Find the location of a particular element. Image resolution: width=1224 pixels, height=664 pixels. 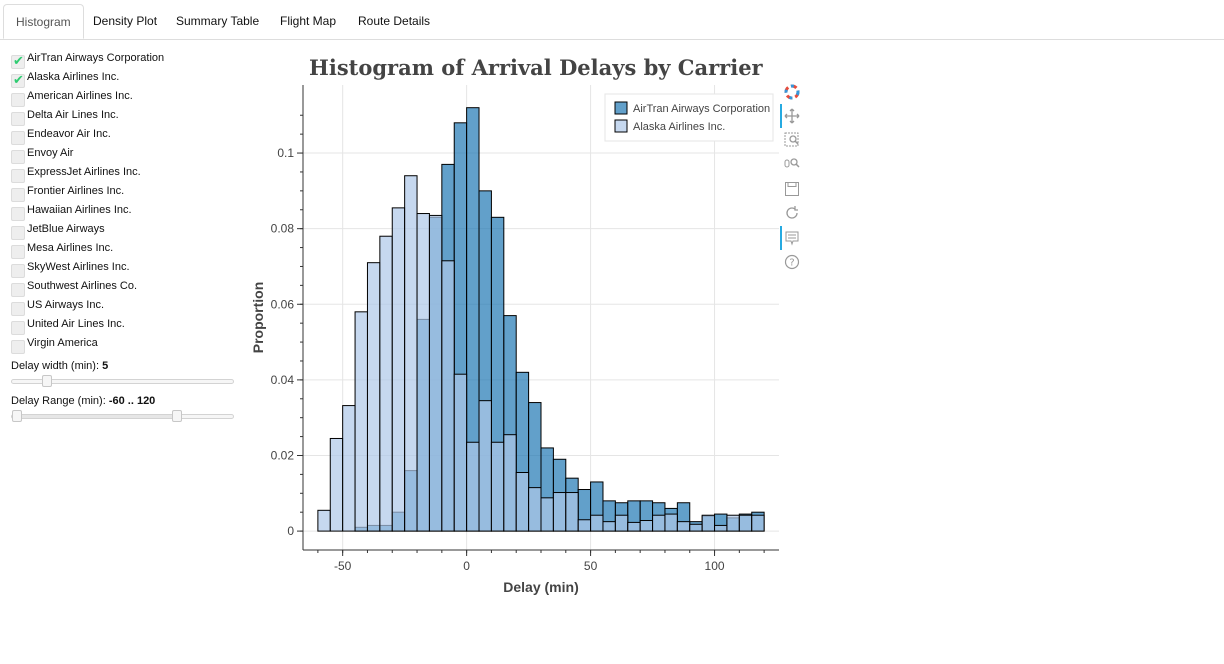

legend-box is located at coordinates (689, 117).